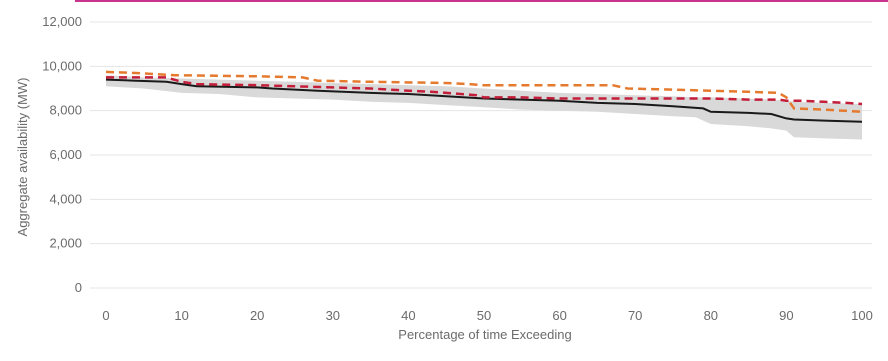  I want to click on x-tick-label: 40, so click(408, 315).